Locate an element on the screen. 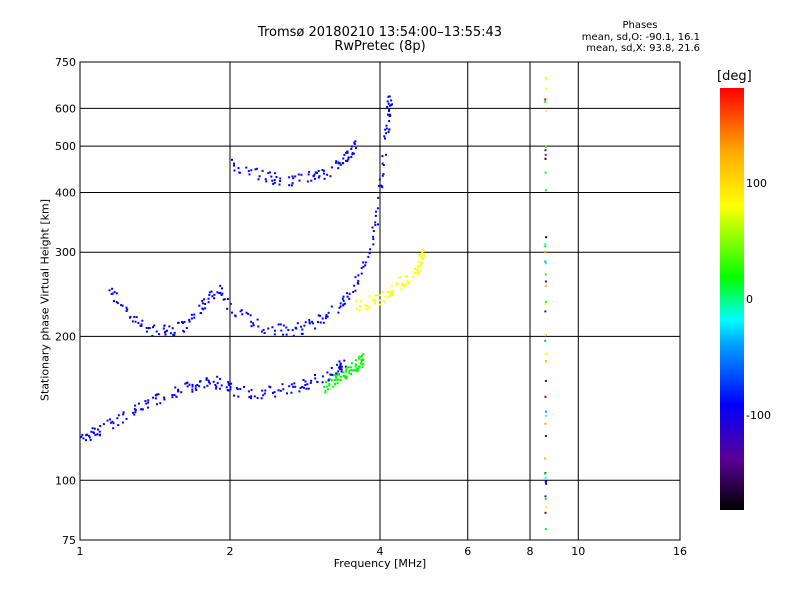 The image size is (800, 600). x-tick-label: 1 is located at coordinates (80, 551).